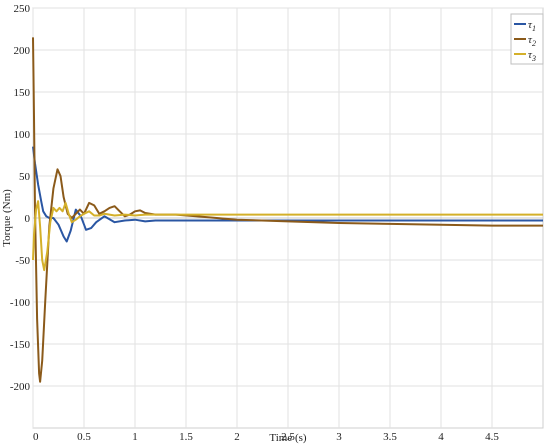  I want to click on x-tick-label: 2.5, so click(288, 437).